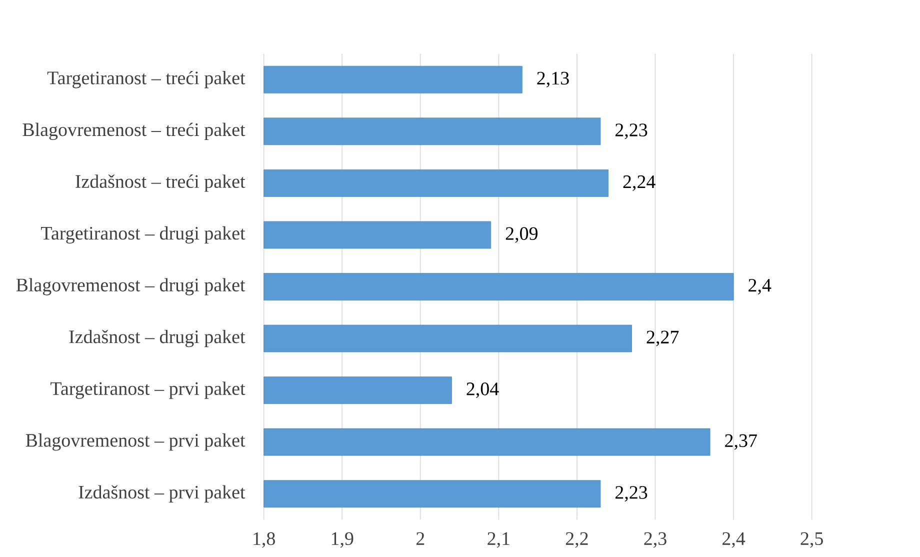 The image size is (920, 557). I want to click on x-tick-label: 2,2, so click(577, 540).